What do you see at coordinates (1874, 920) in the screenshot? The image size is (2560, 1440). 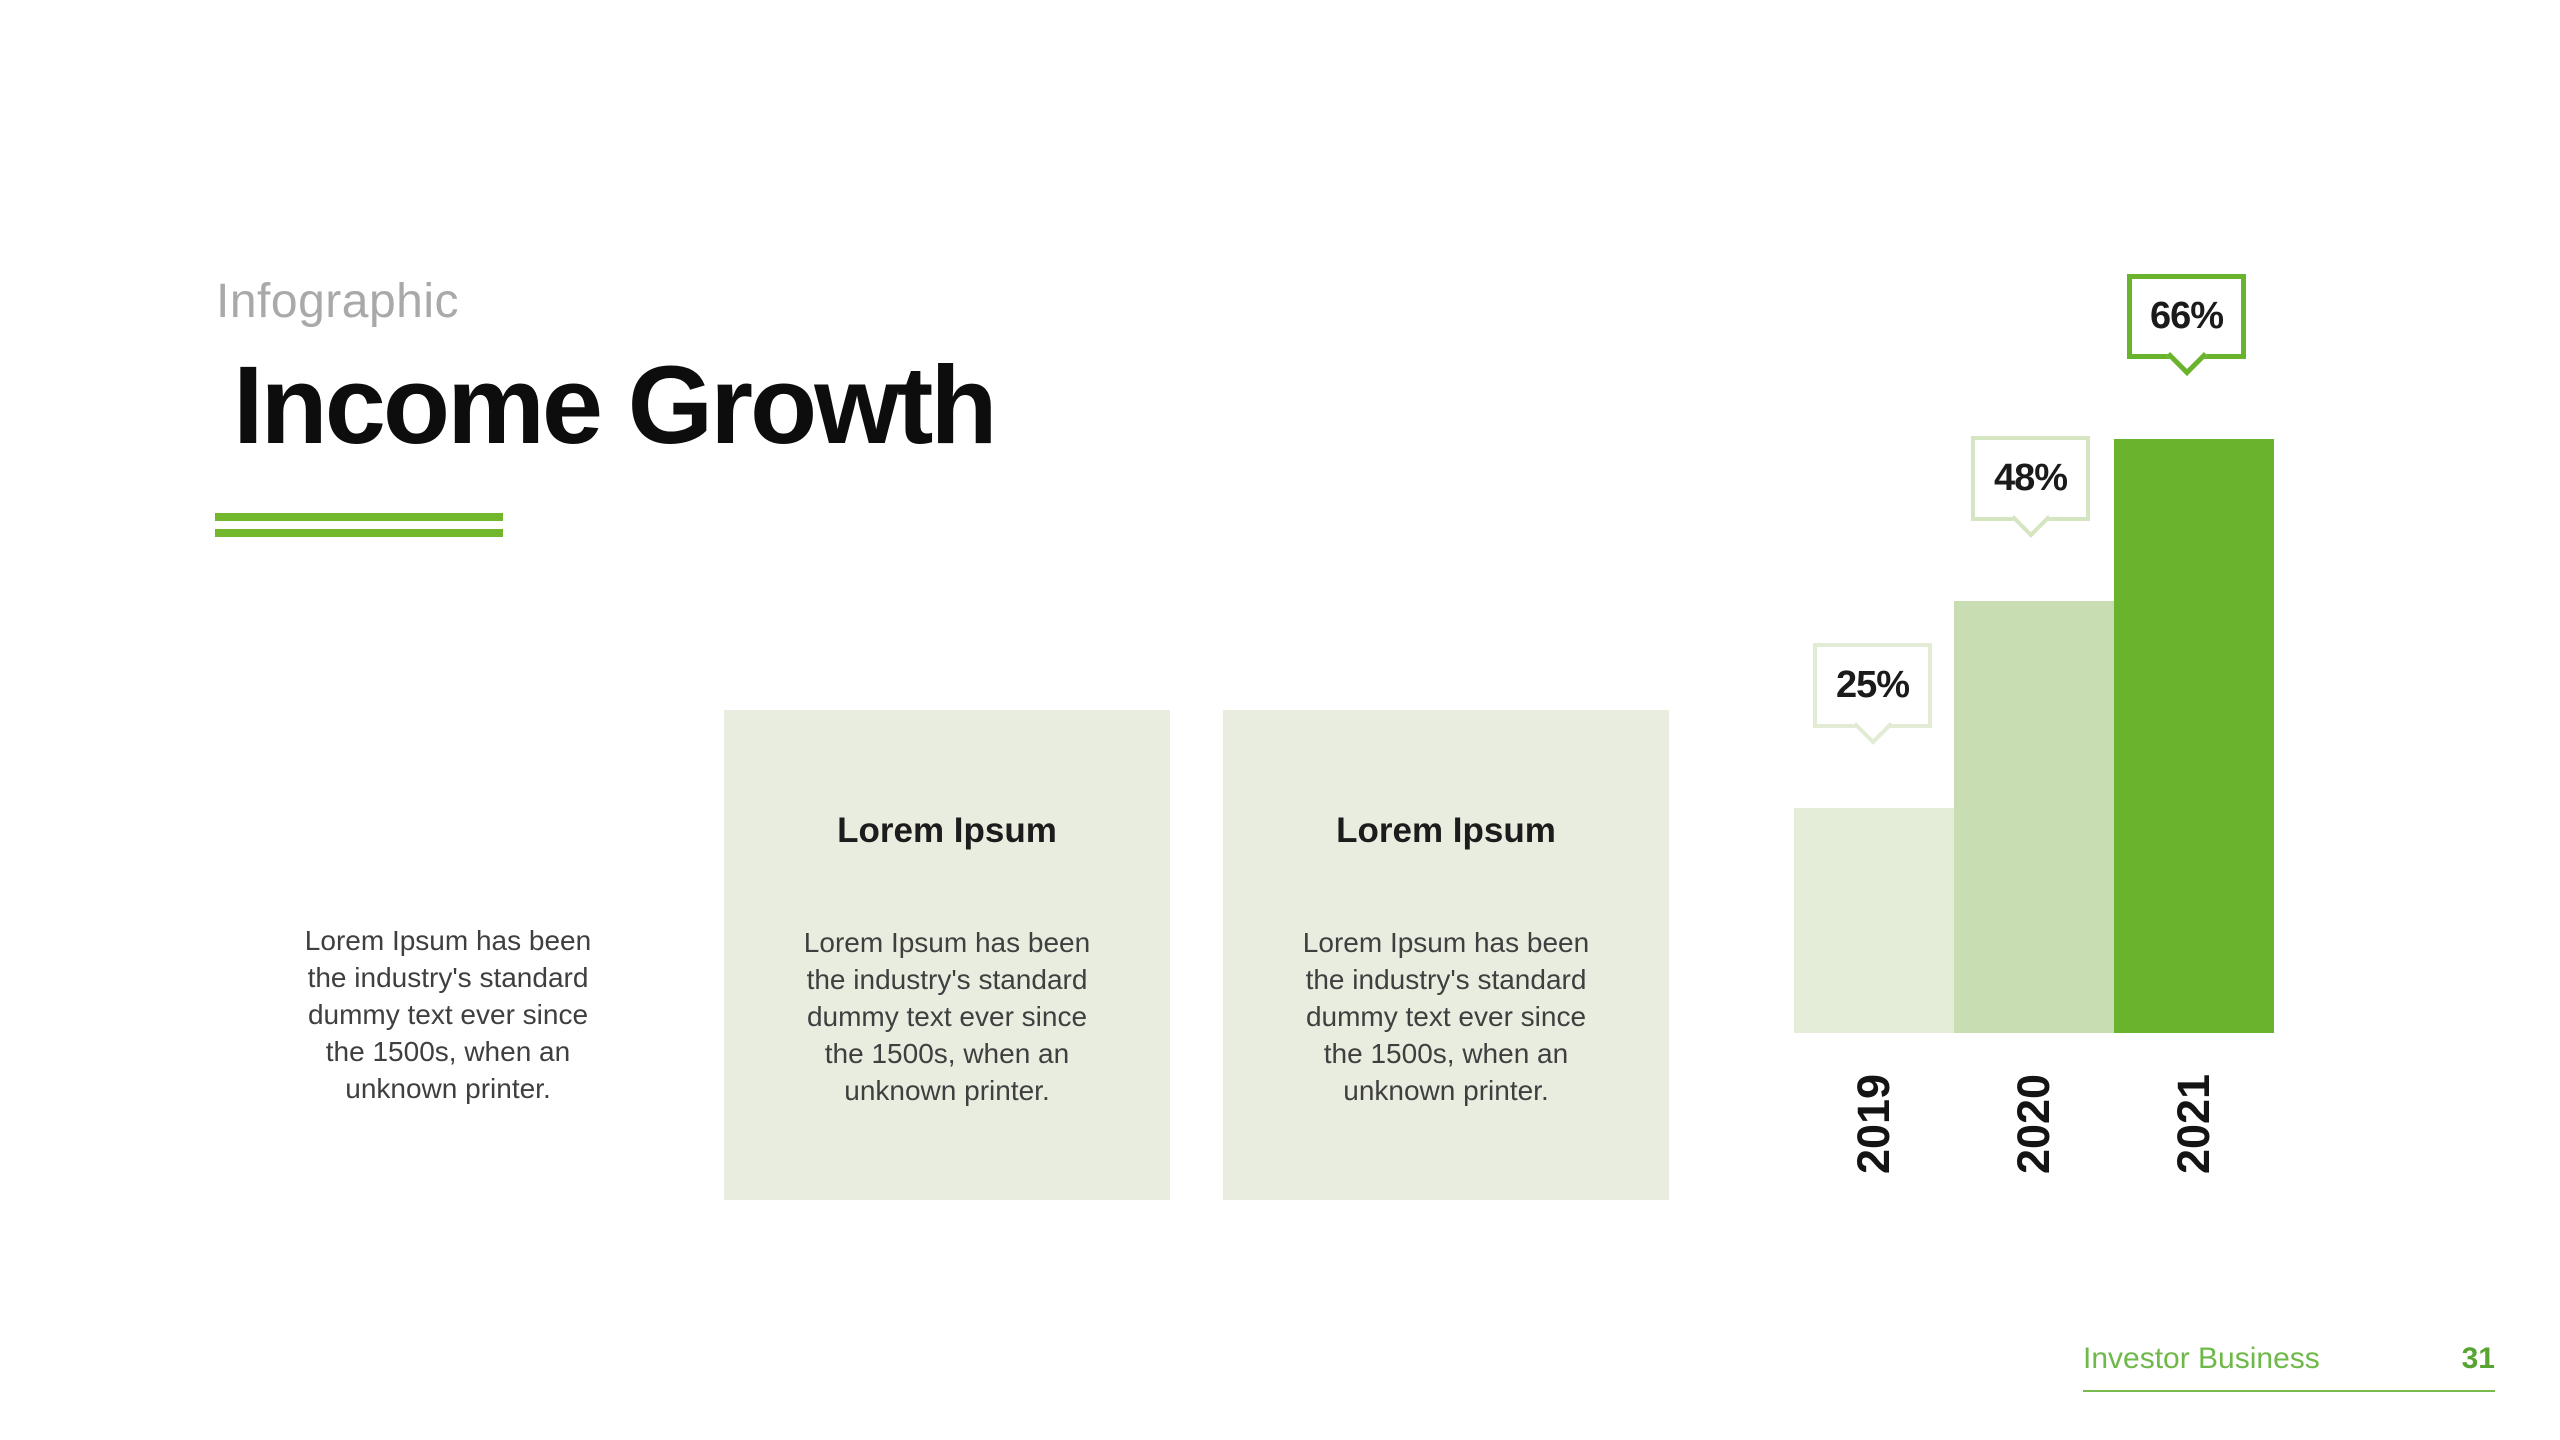 I see `bar-2019` at bounding box center [1874, 920].